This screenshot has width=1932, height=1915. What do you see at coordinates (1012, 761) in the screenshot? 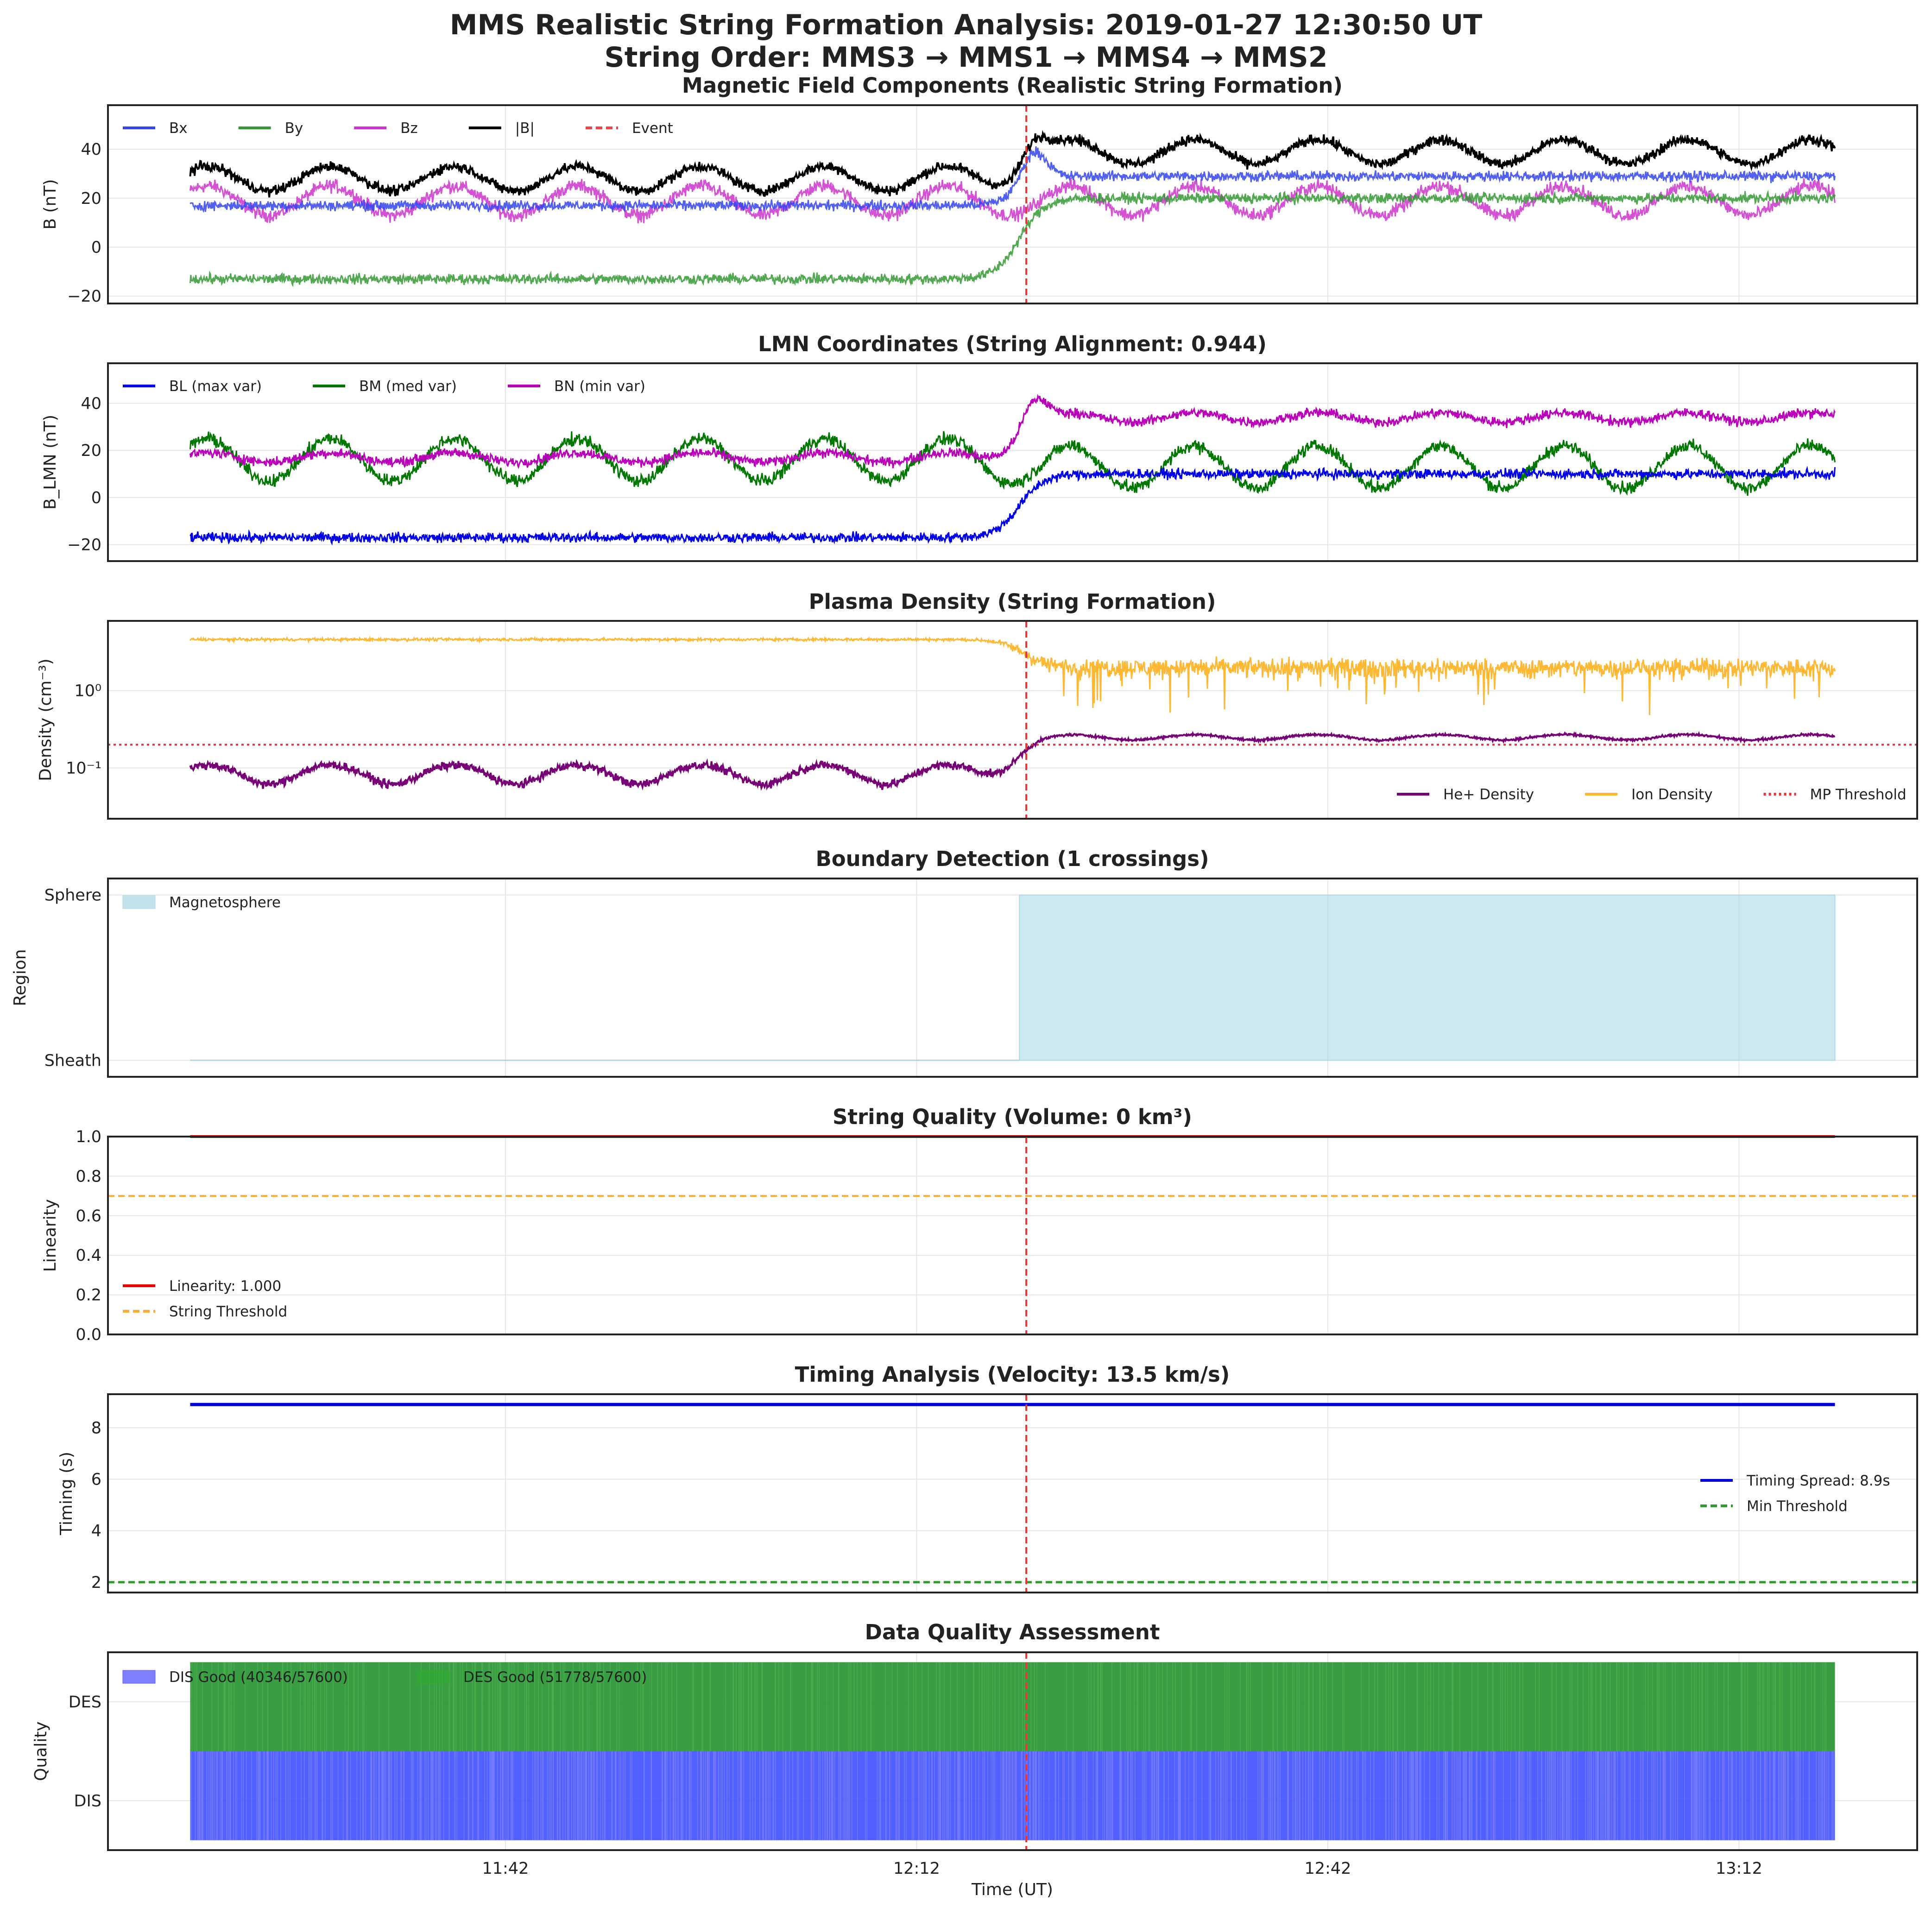
I see `series-line-he-density` at bounding box center [1012, 761].